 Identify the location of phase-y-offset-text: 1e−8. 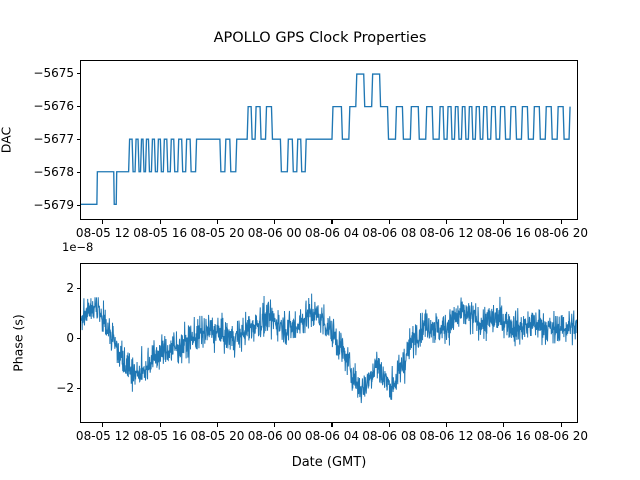
(78, 247).